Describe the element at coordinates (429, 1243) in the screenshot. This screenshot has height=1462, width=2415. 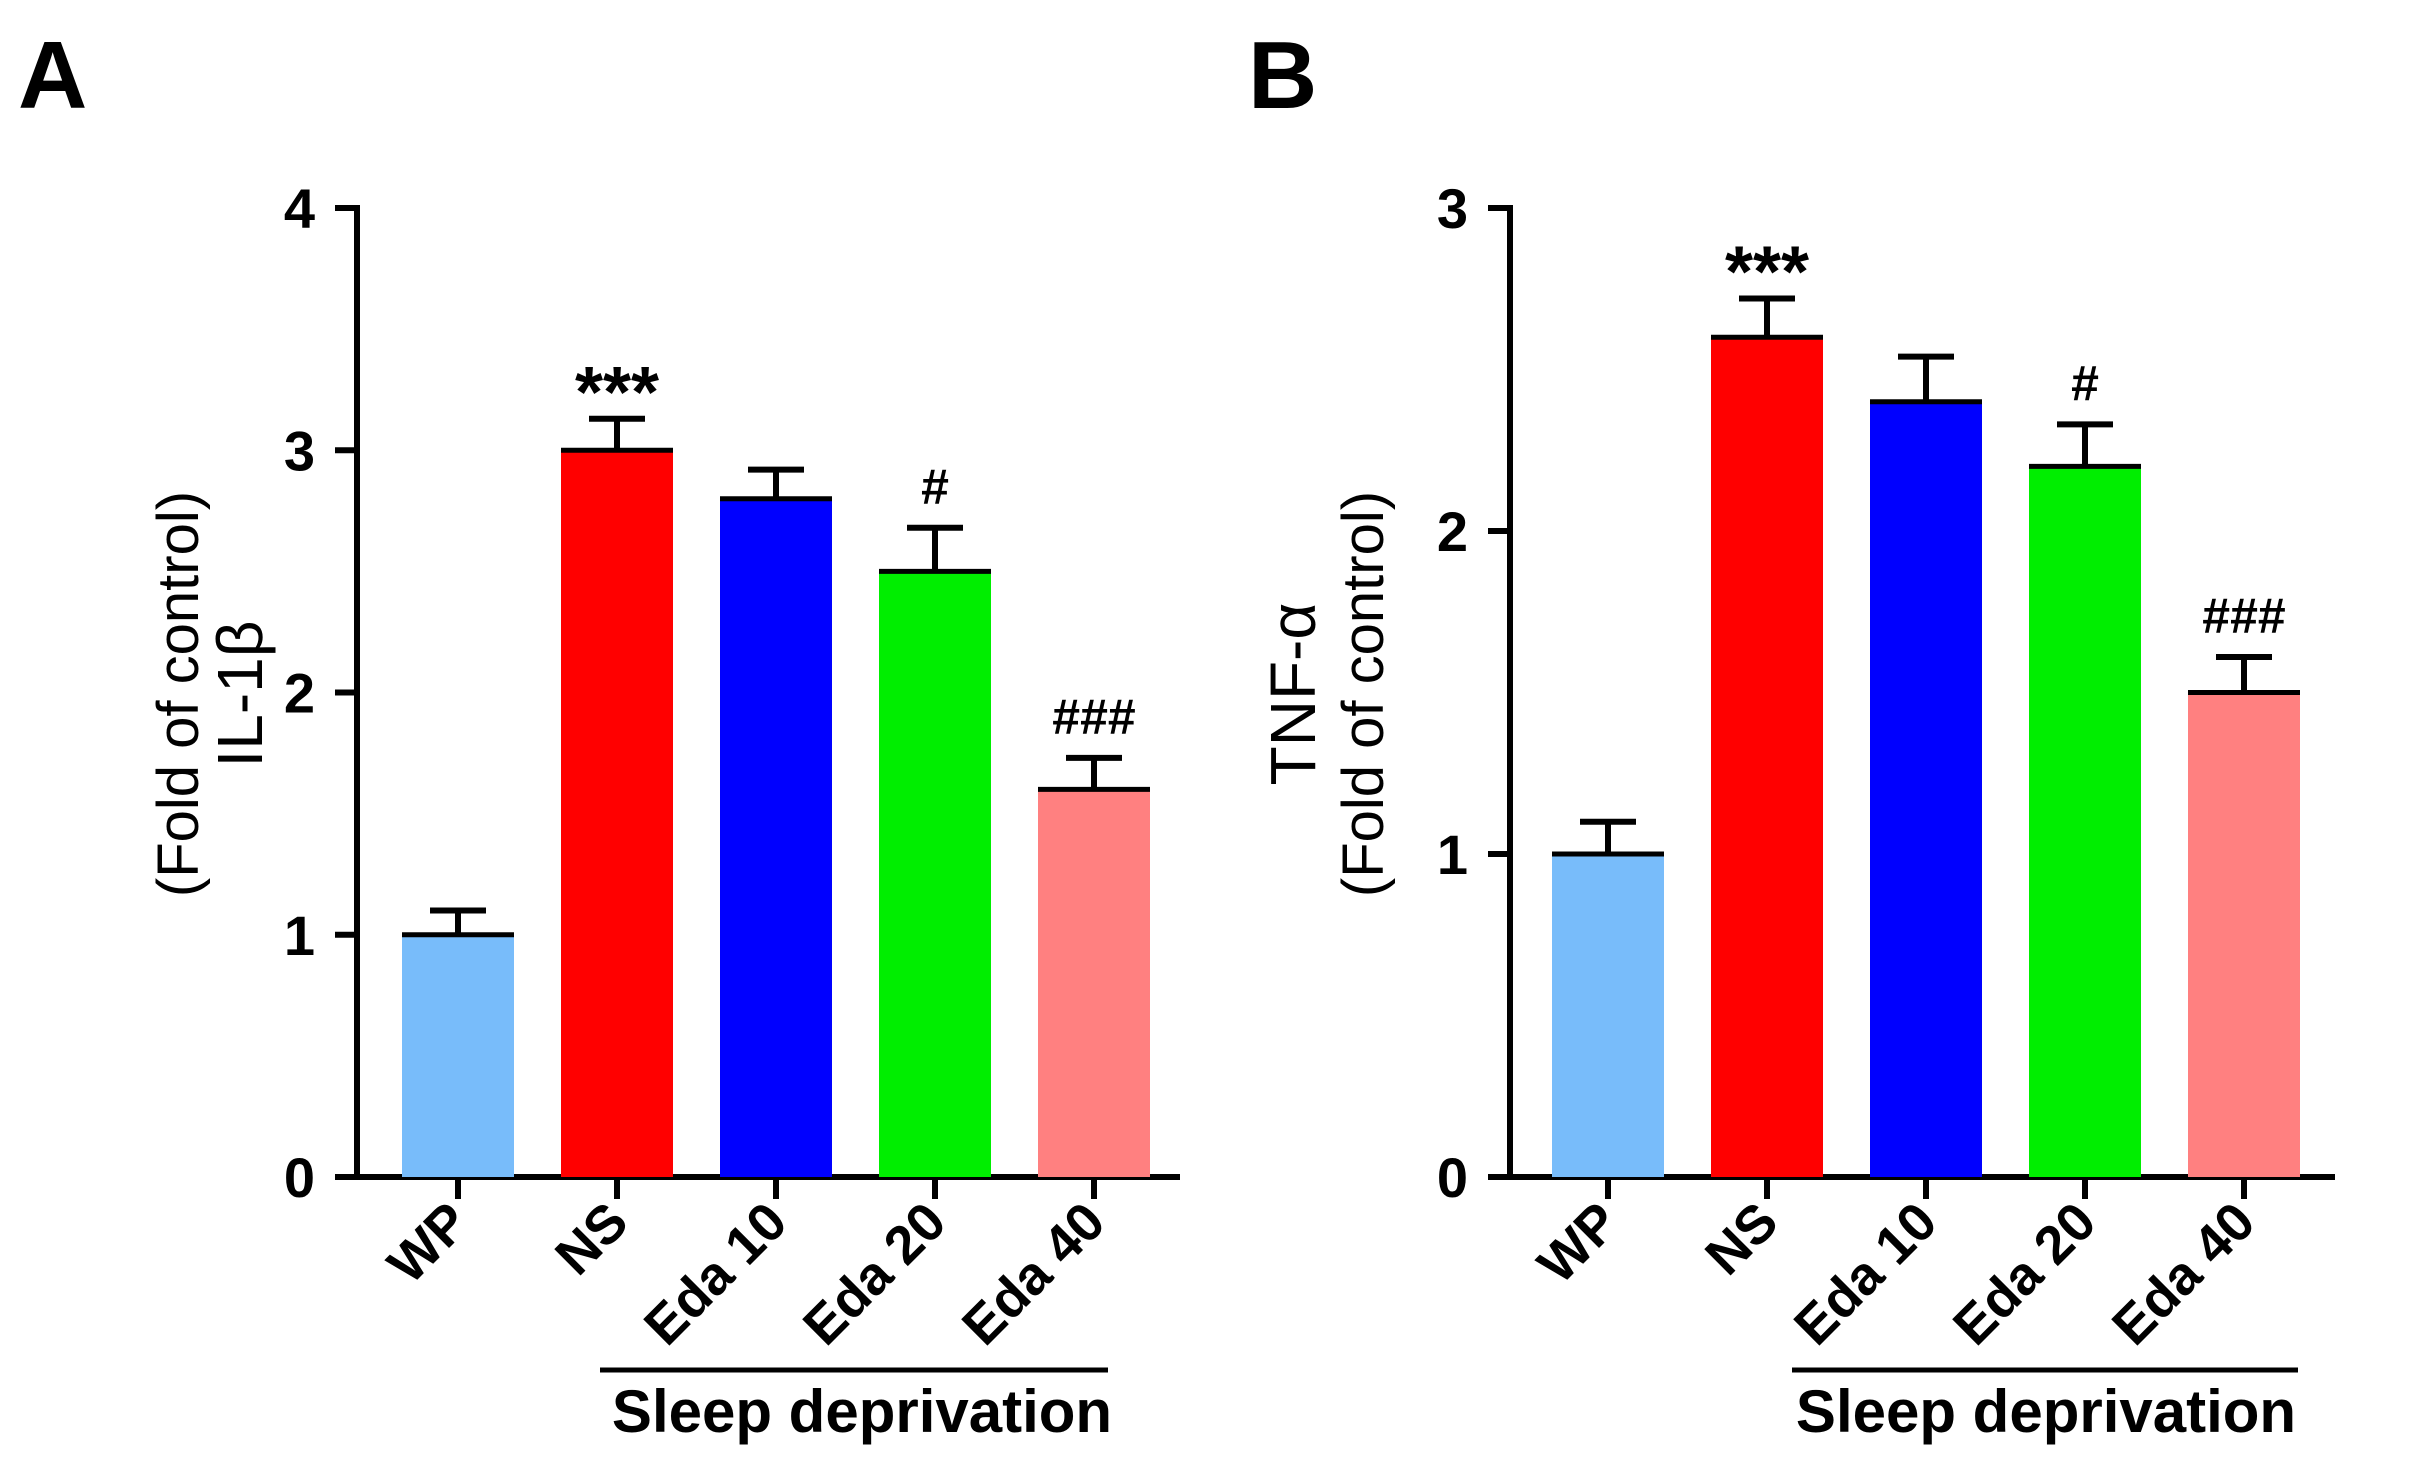
I see `chart-a-x-tick-label: WP` at that location.